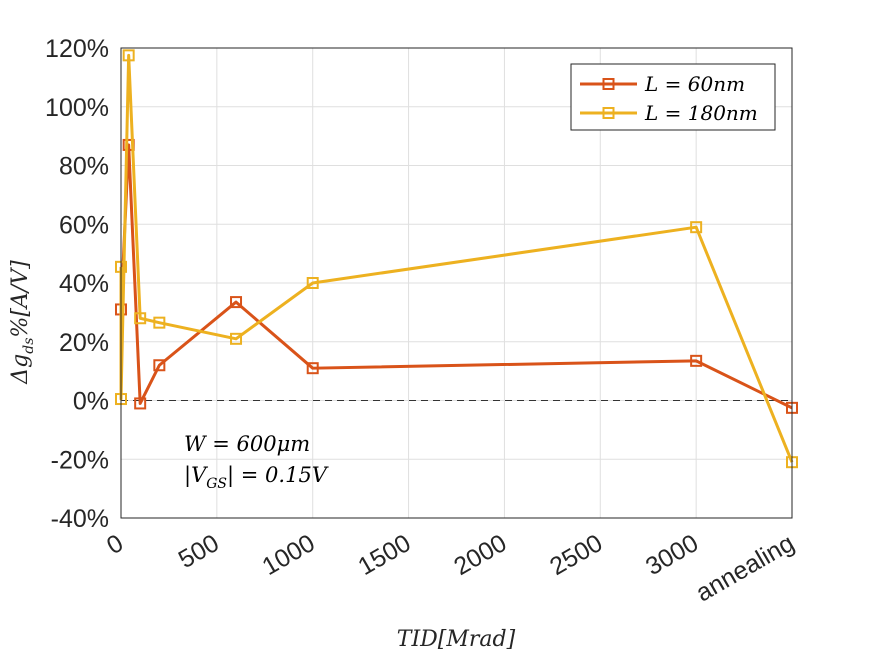 This screenshot has width=875, height=656. I want to click on y-tick-label: -20%, so click(80, 460).